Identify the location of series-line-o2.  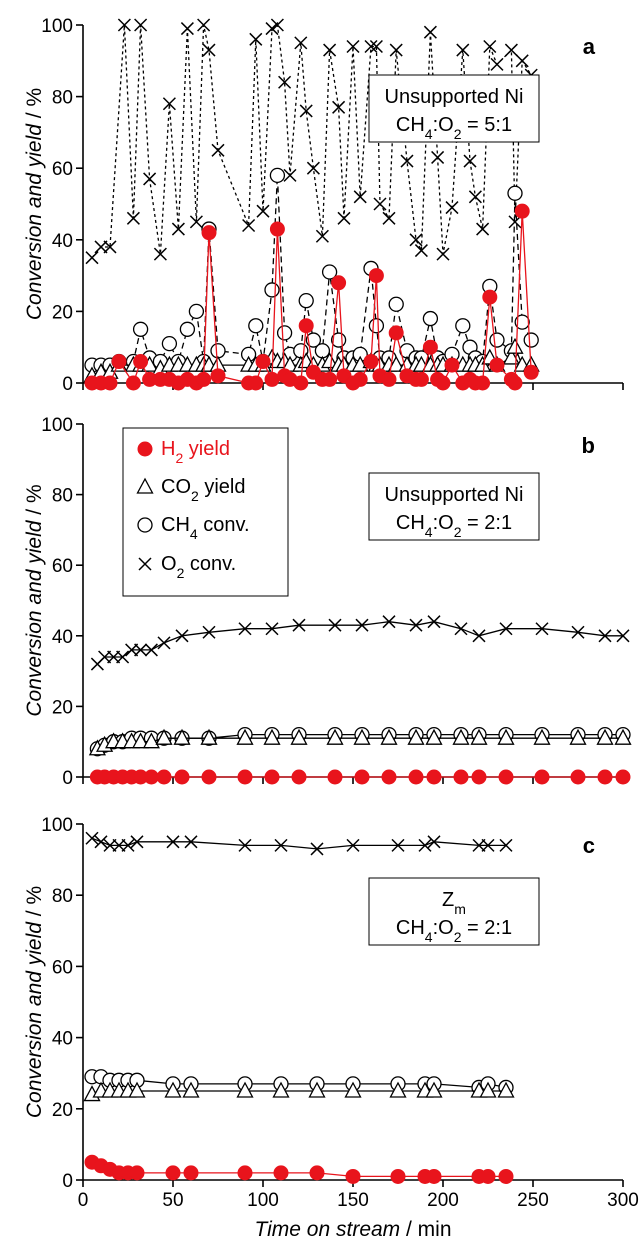
(298, 843).